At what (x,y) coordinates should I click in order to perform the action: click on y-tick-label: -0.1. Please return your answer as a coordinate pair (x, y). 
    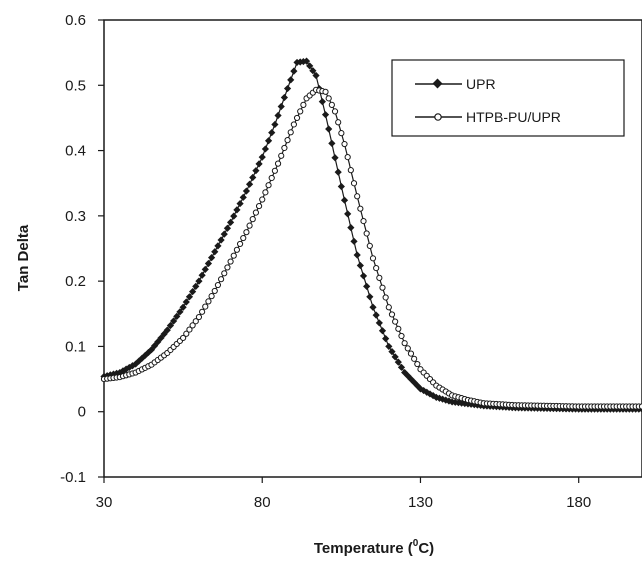
    Looking at the image, I should click on (73, 477).